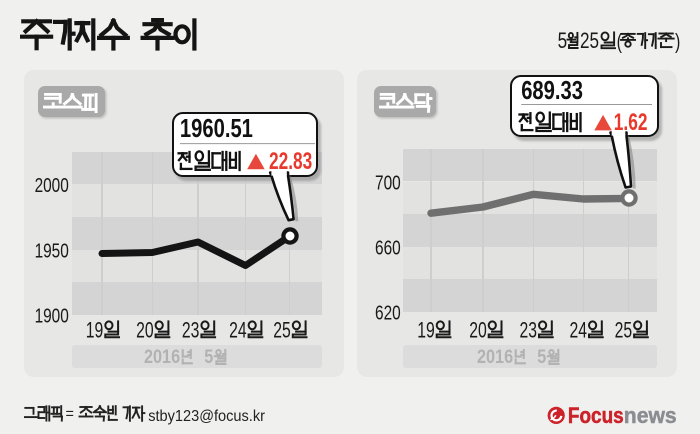 The height and width of the screenshot is (434, 700). I want to click on svg-text: Focus, so click(596, 417).